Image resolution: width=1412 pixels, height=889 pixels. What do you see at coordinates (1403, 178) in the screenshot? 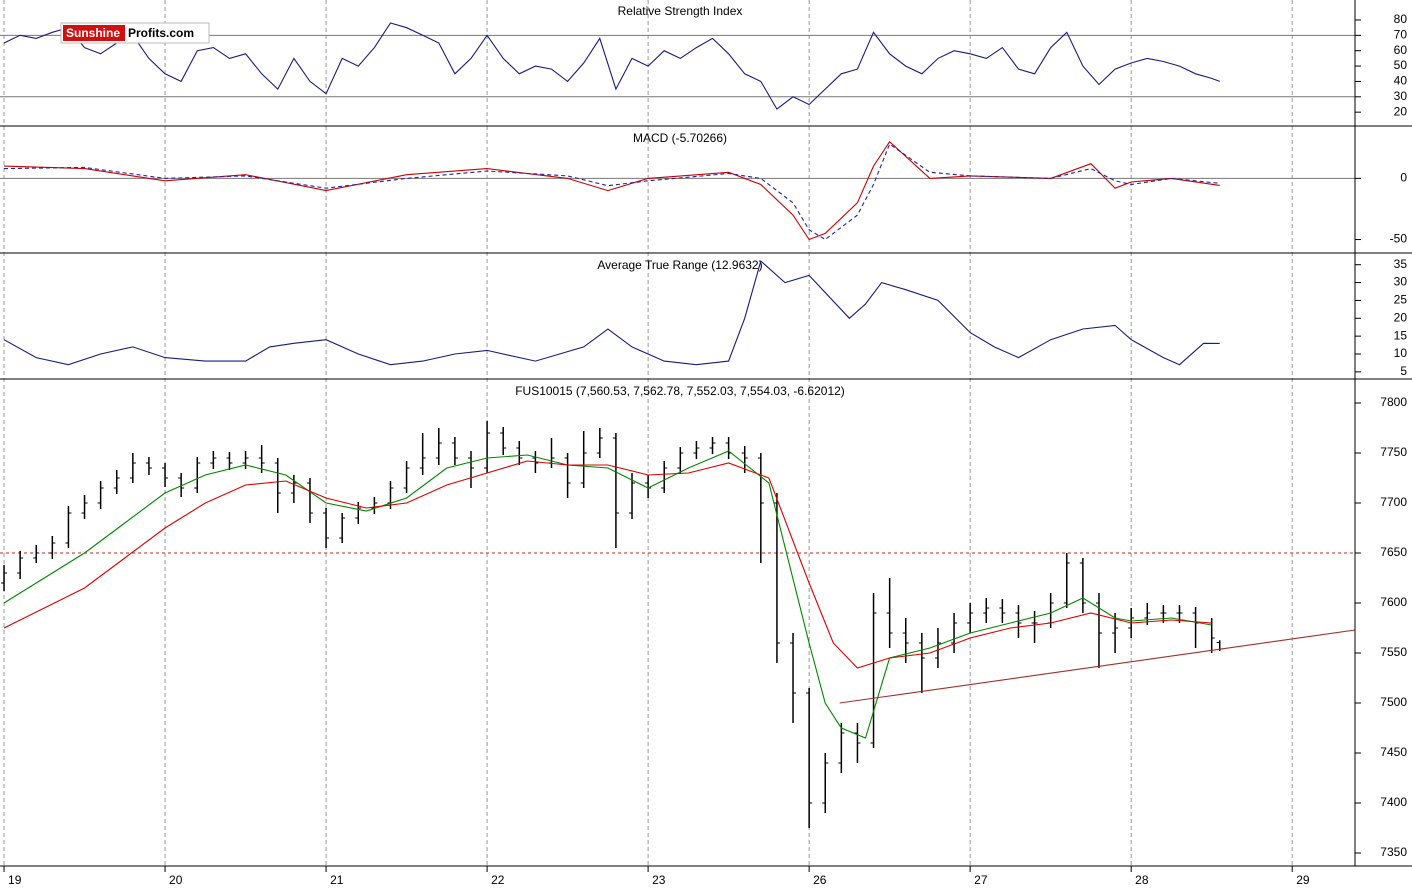
I see `y-tick-label: 0` at bounding box center [1403, 178].